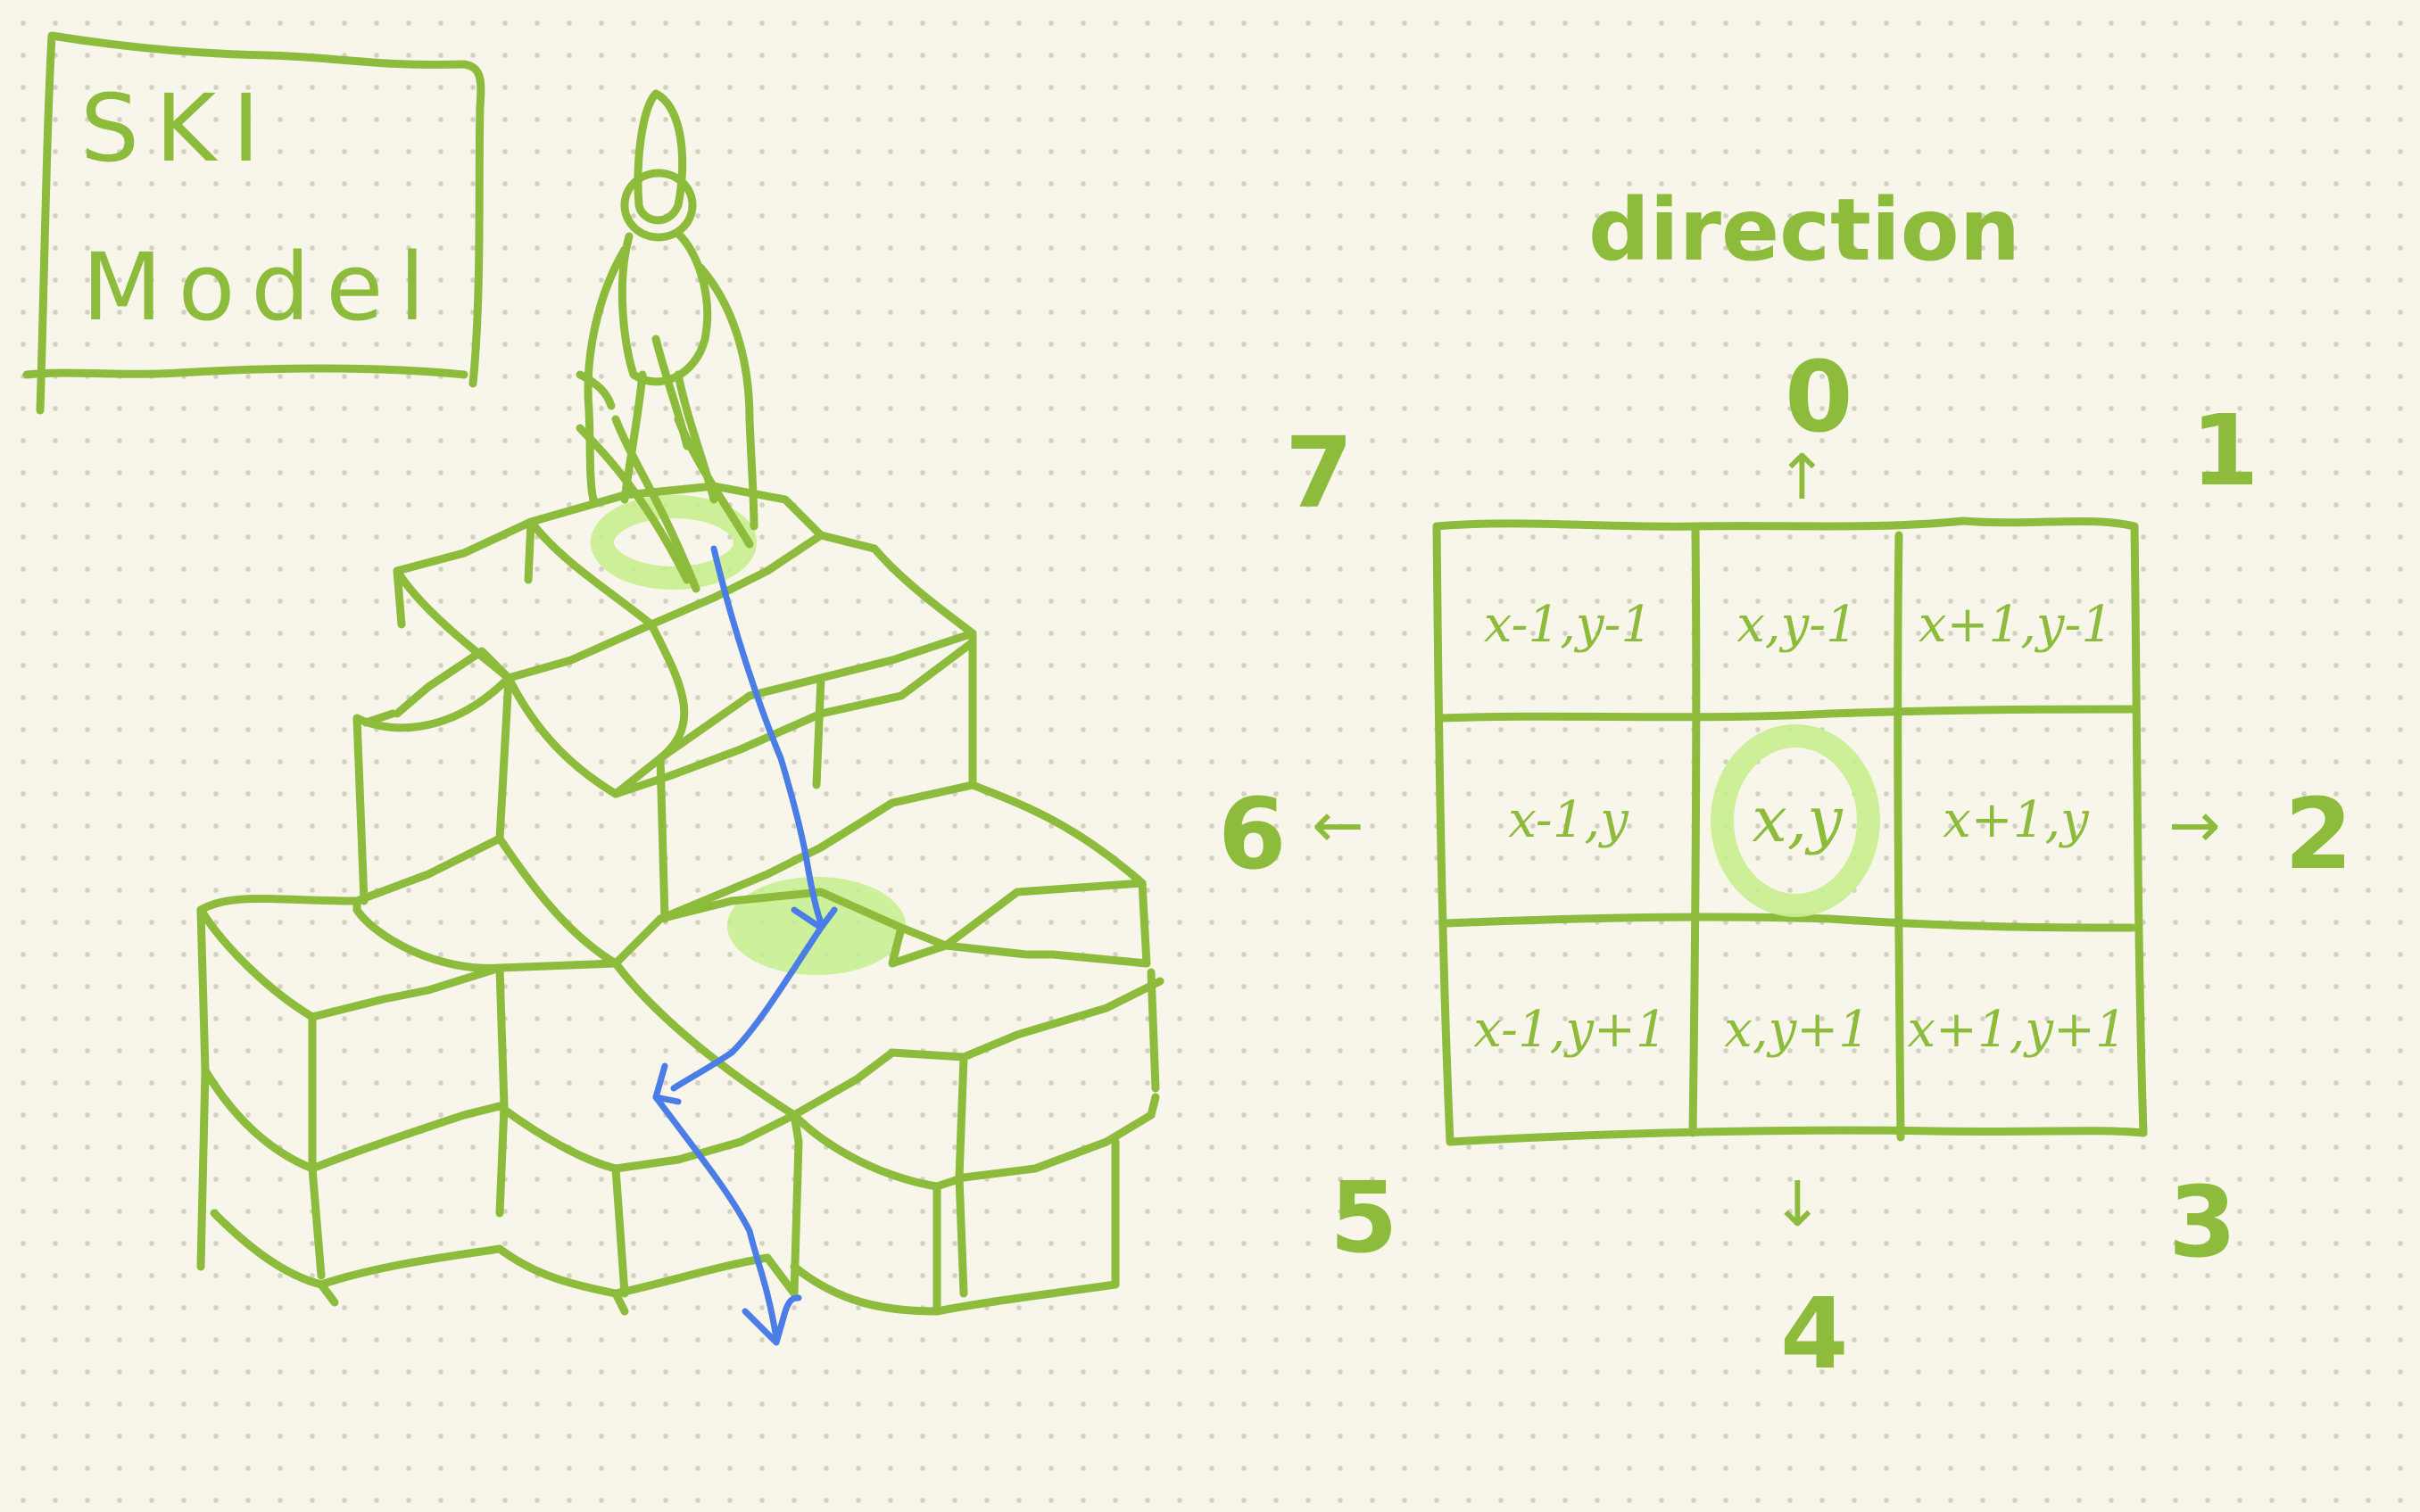 This screenshot has width=2420, height=1512. What do you see at coordinates (2017, 1029) in the screenshot?
I see `grid-cell-se: x+1,y+1` at bounding box center [2017, 1029].